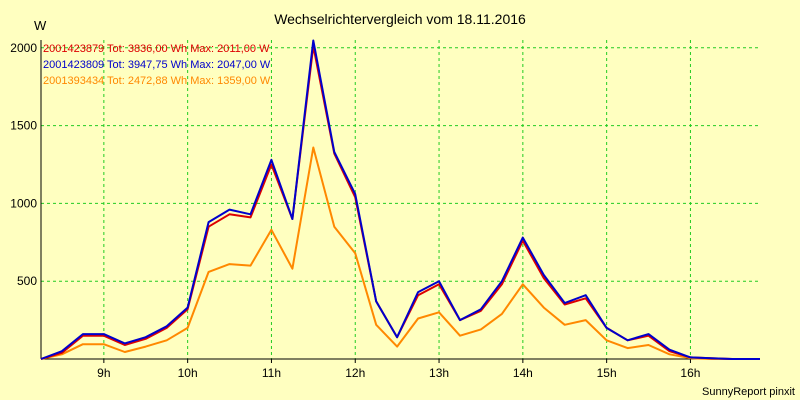  I want to click on x-tick-label: 14h, so click(523, 373).